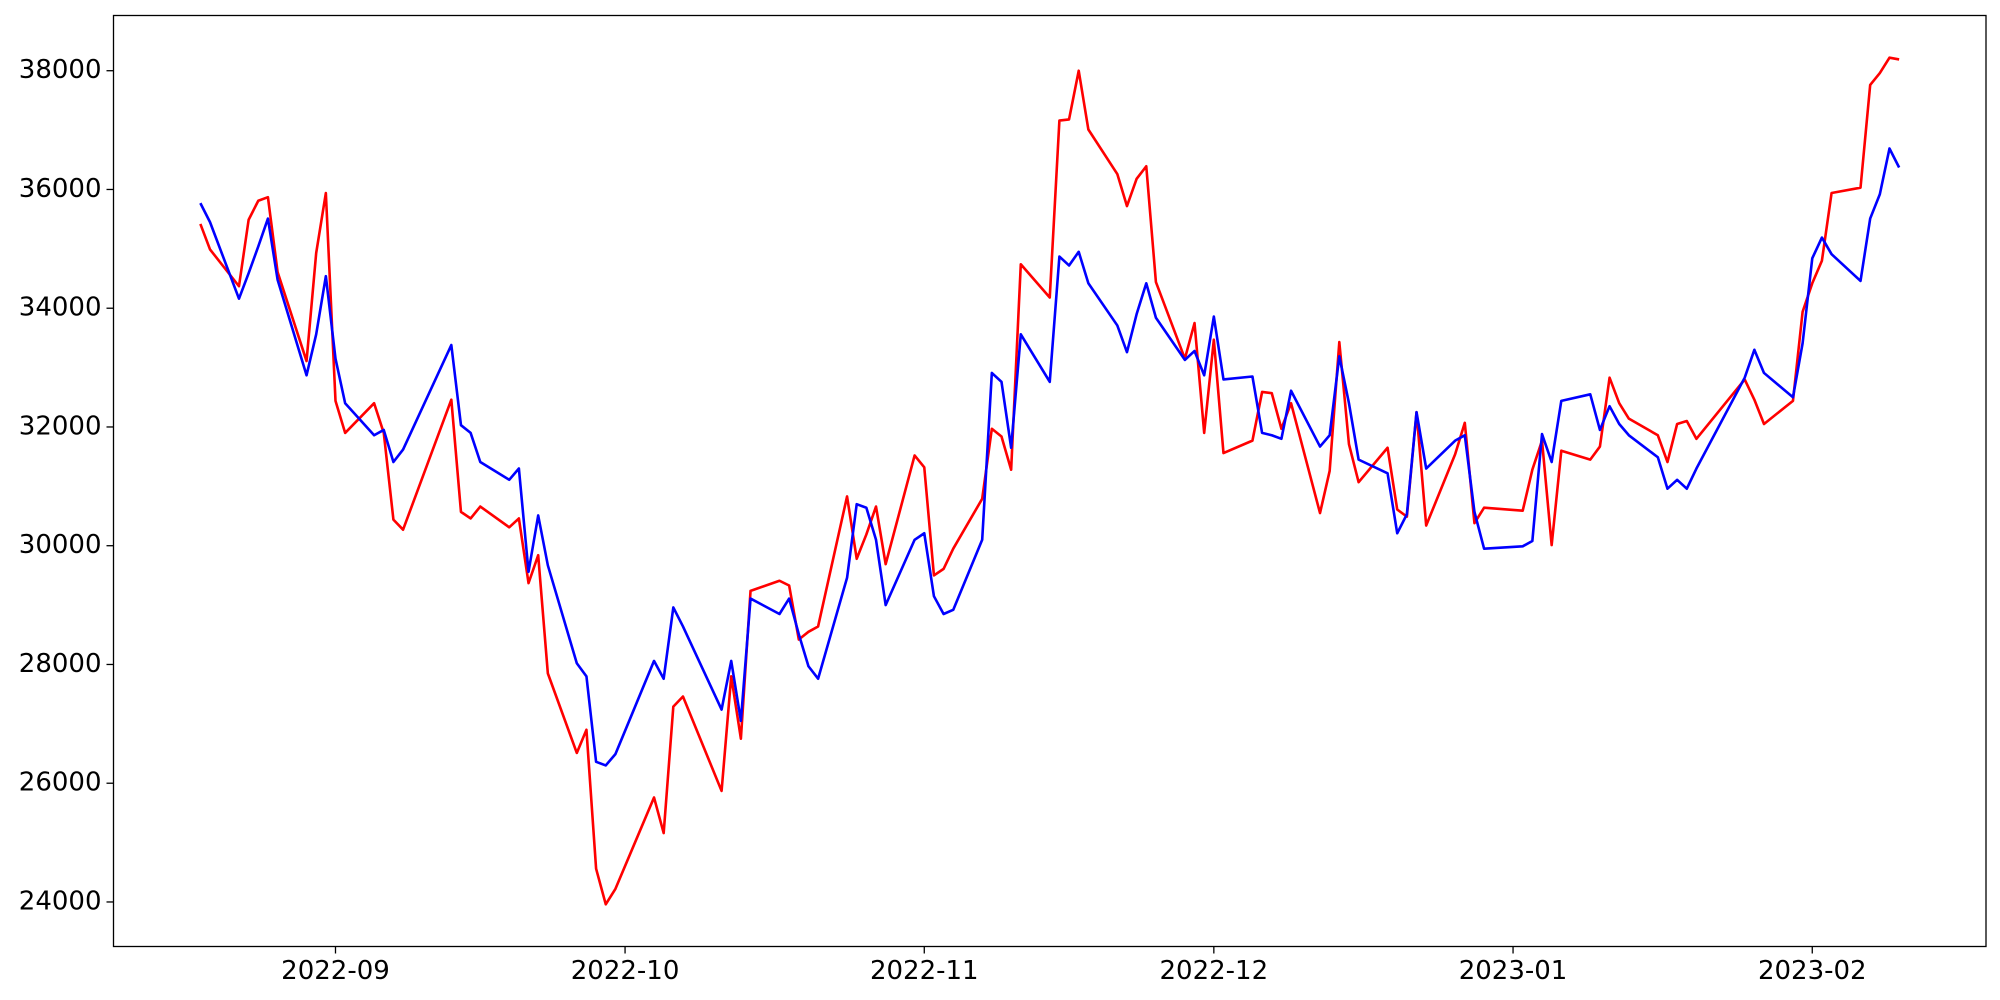 This screenshot has width=2000, height=1000. I want to click on y-tick-label: 26000, so click(60, 783).